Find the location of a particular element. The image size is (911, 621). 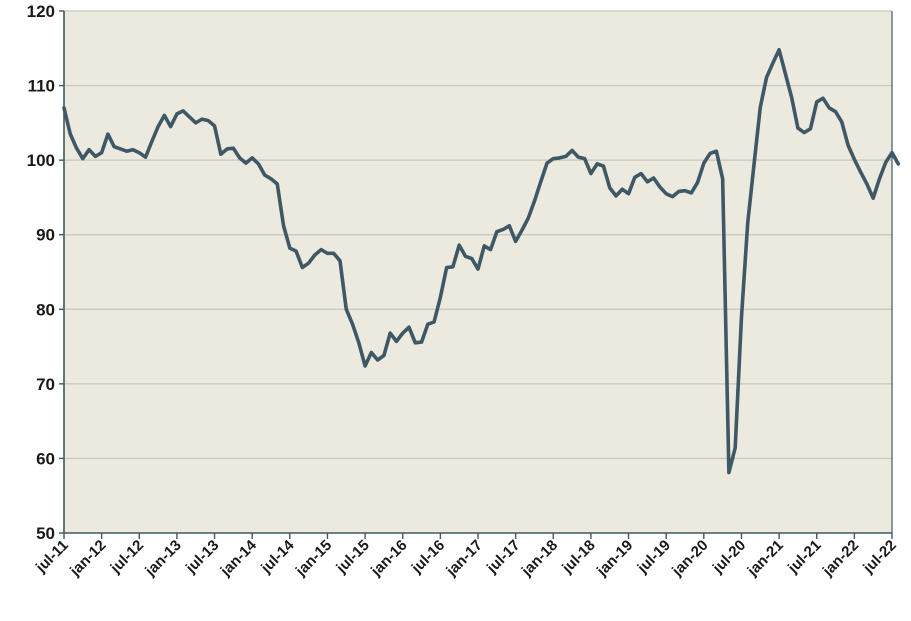

y-tick-label: 90 is located at coordinates (45, 235).